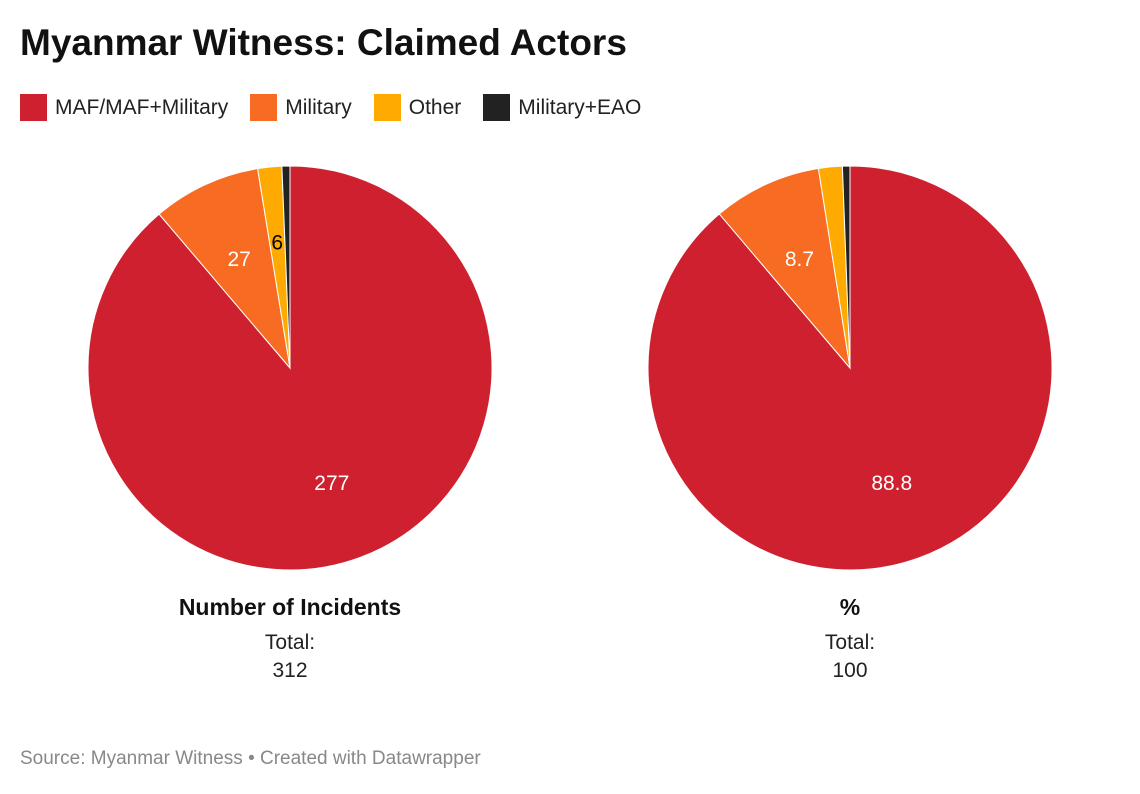 The height and width of the screenshot is (794, 1140). Describe the element at coordinates (850, 670) in the screenshot. I see `total-value: 100` at that location.